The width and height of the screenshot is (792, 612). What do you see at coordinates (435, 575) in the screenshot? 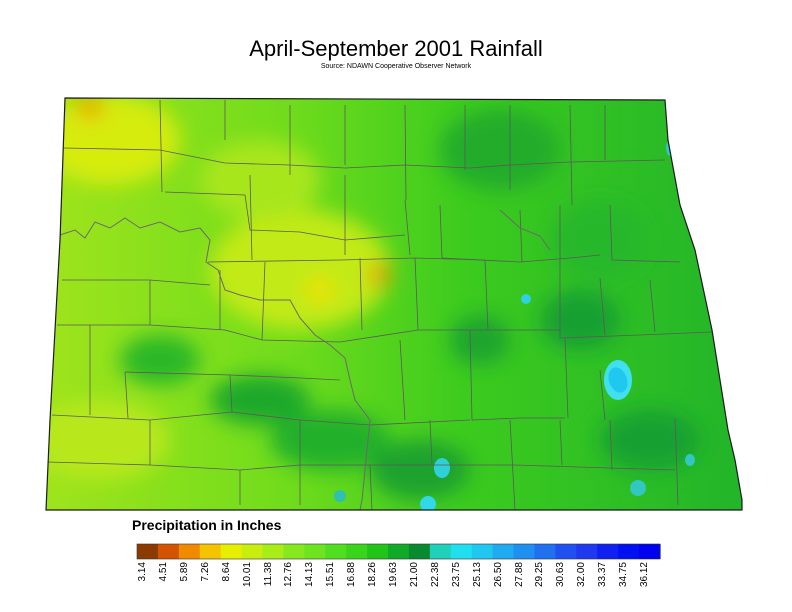
I see `color-scale-value: 22.38` at bounding box center [435, 575].